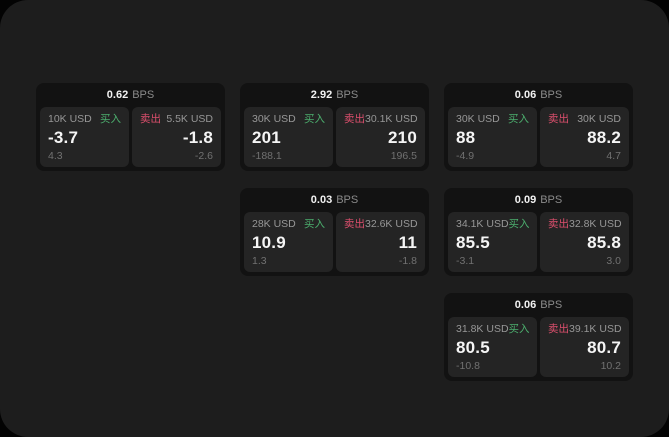  I want to click on tile-top-row: 28K USD 买入, so click(288, 224).